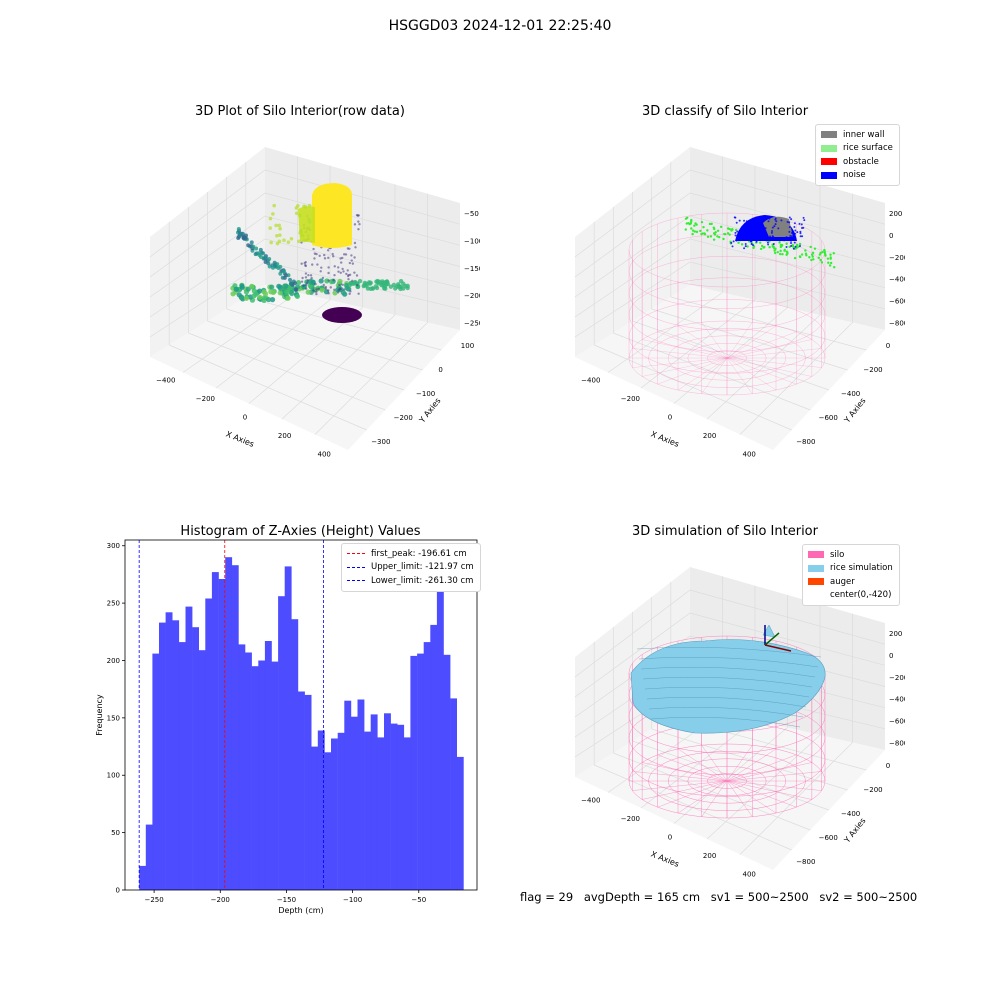 The image size is (1000, 1000). Describe the element at coordinates (709, 436) in the screenshot. I see `x-tick-label: 200` at that location.